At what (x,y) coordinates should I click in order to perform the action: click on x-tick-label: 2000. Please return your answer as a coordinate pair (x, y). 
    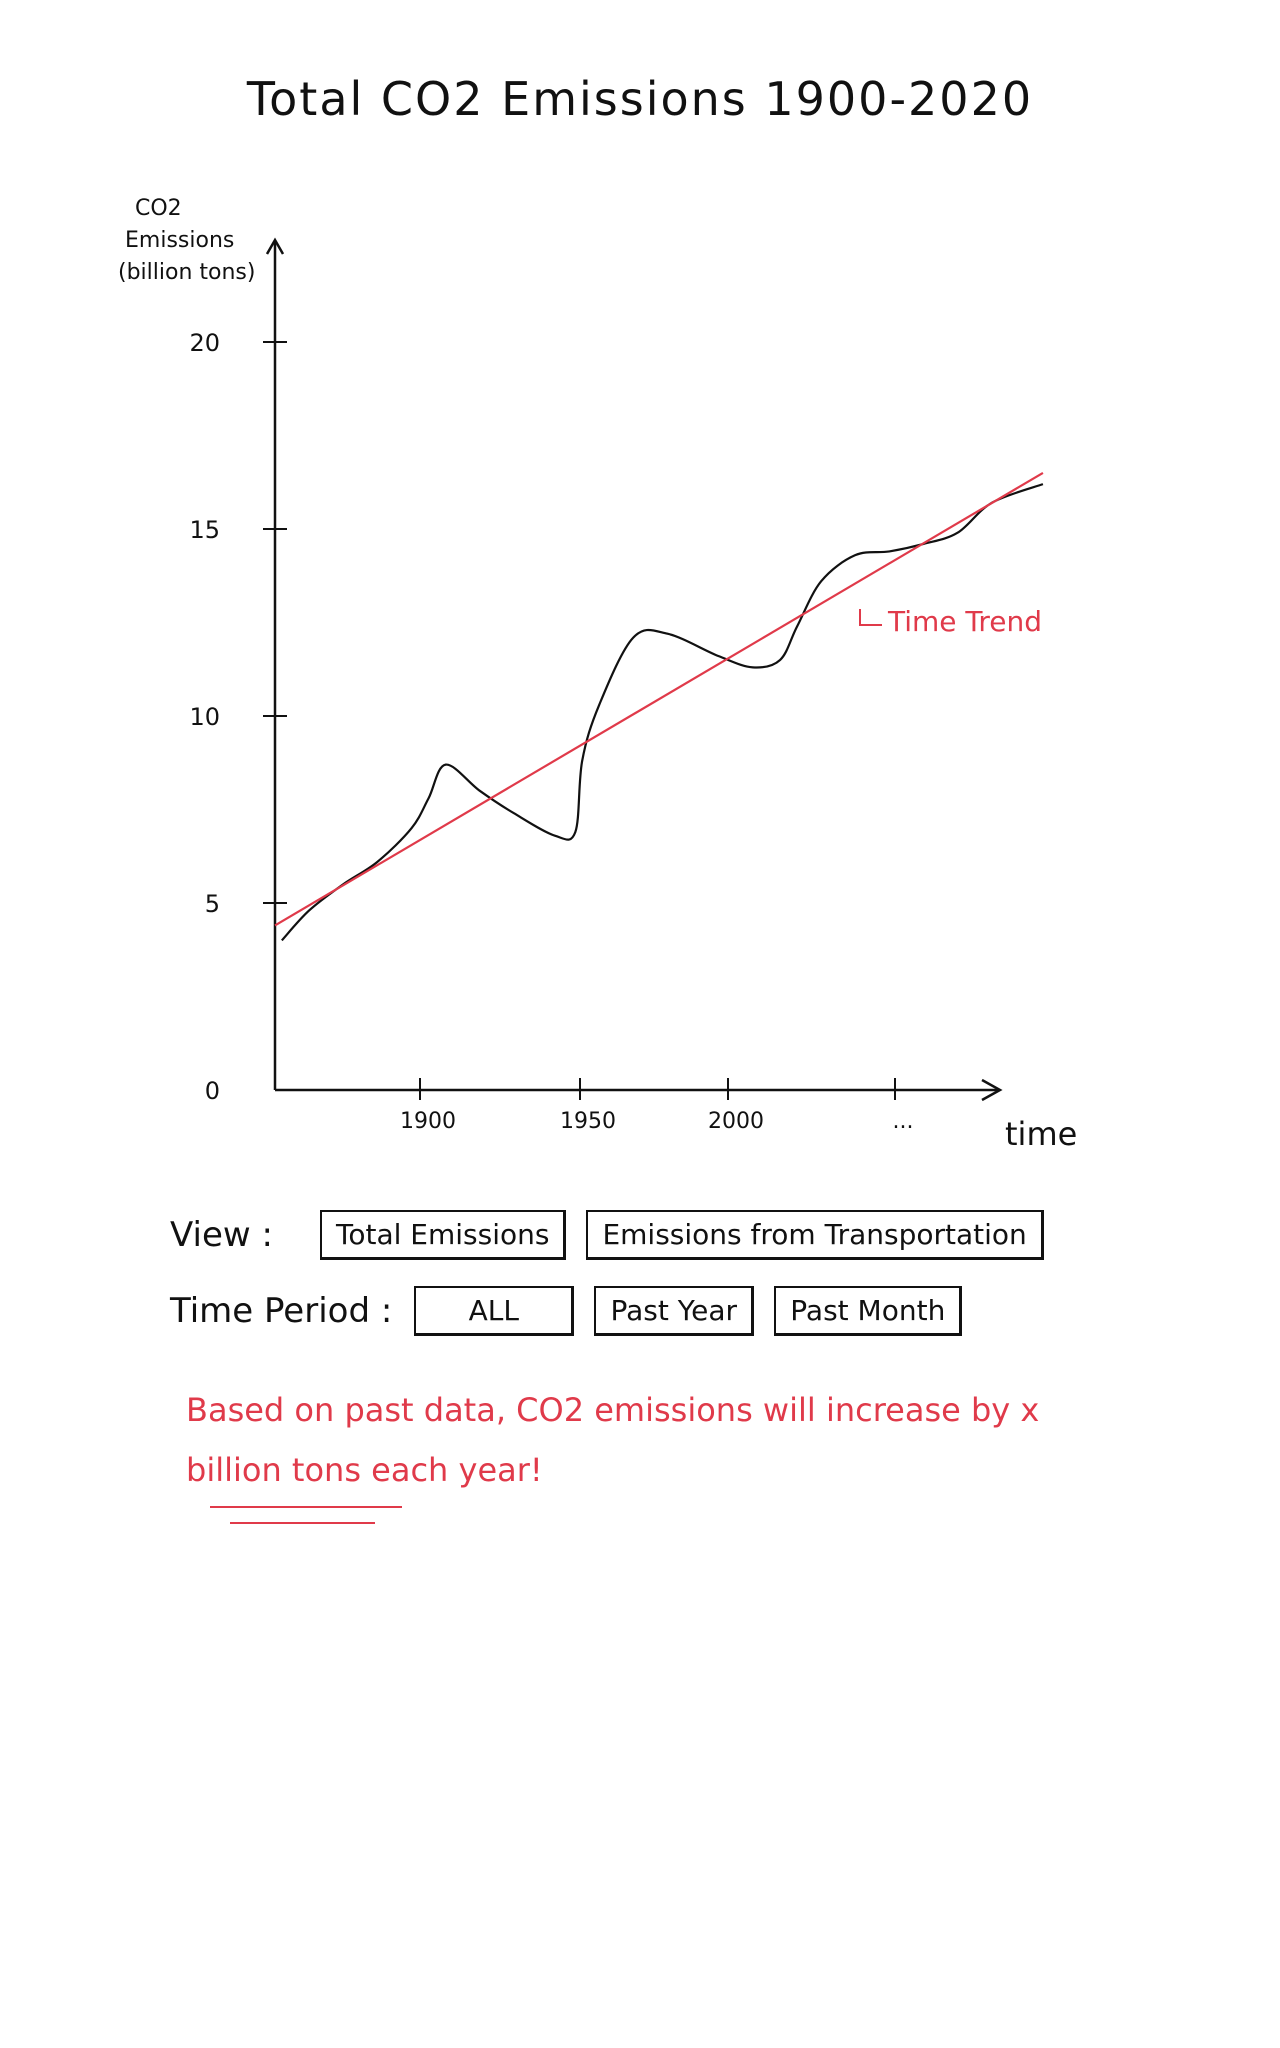
    Looking at the image, I should click on (736, 1121).